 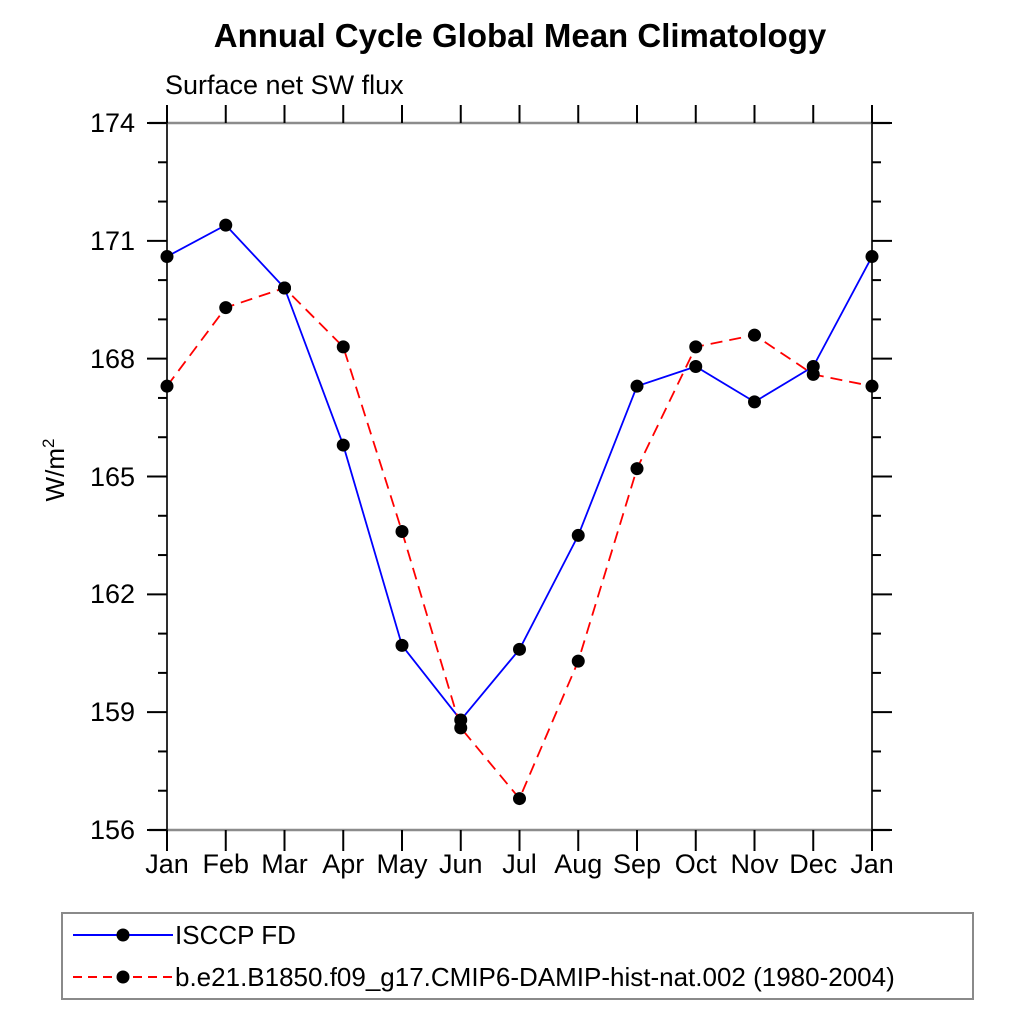 What do you see at coordinates (284, 864) in the screenshot?
I see `x-tick-label: Mar` at bounding box center [284, 864].